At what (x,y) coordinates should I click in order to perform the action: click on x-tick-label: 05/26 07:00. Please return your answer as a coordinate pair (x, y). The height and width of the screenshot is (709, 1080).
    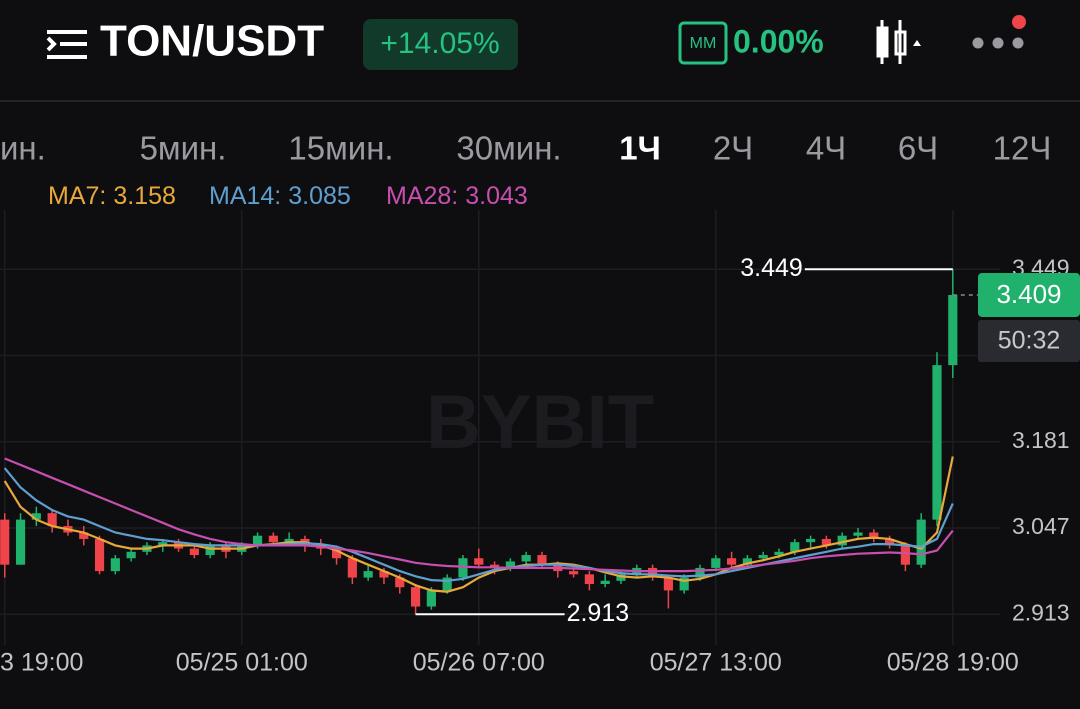
    Looking at the image, I should click on (479, 663).